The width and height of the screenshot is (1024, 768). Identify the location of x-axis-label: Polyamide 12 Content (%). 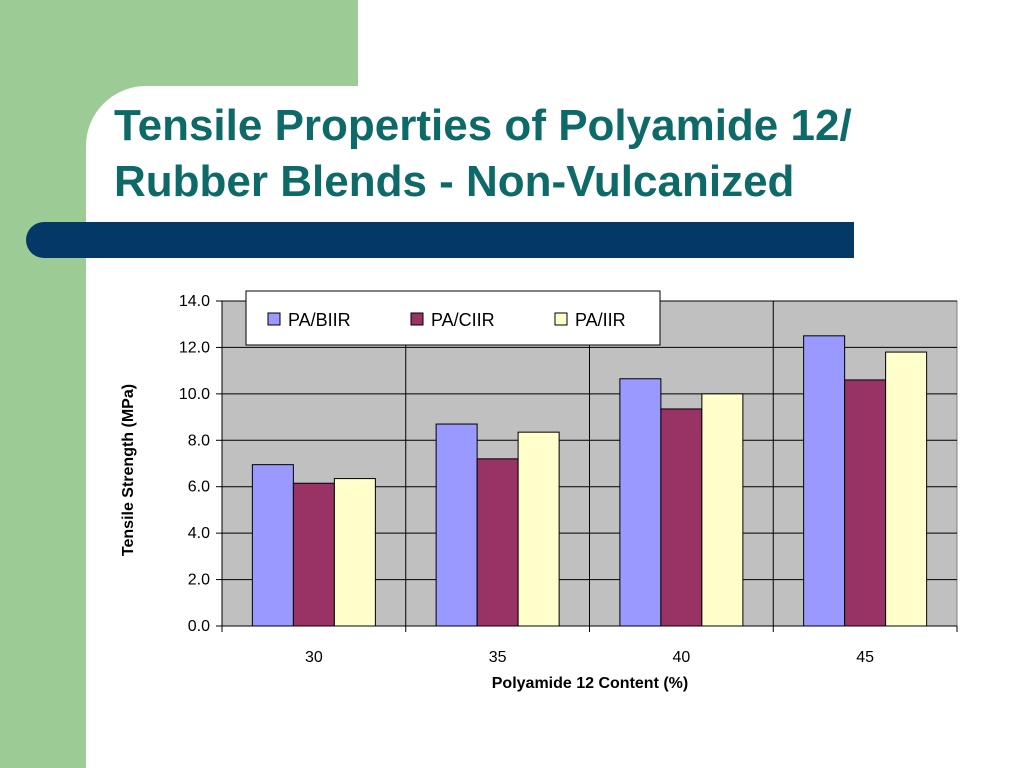
(590, 683).